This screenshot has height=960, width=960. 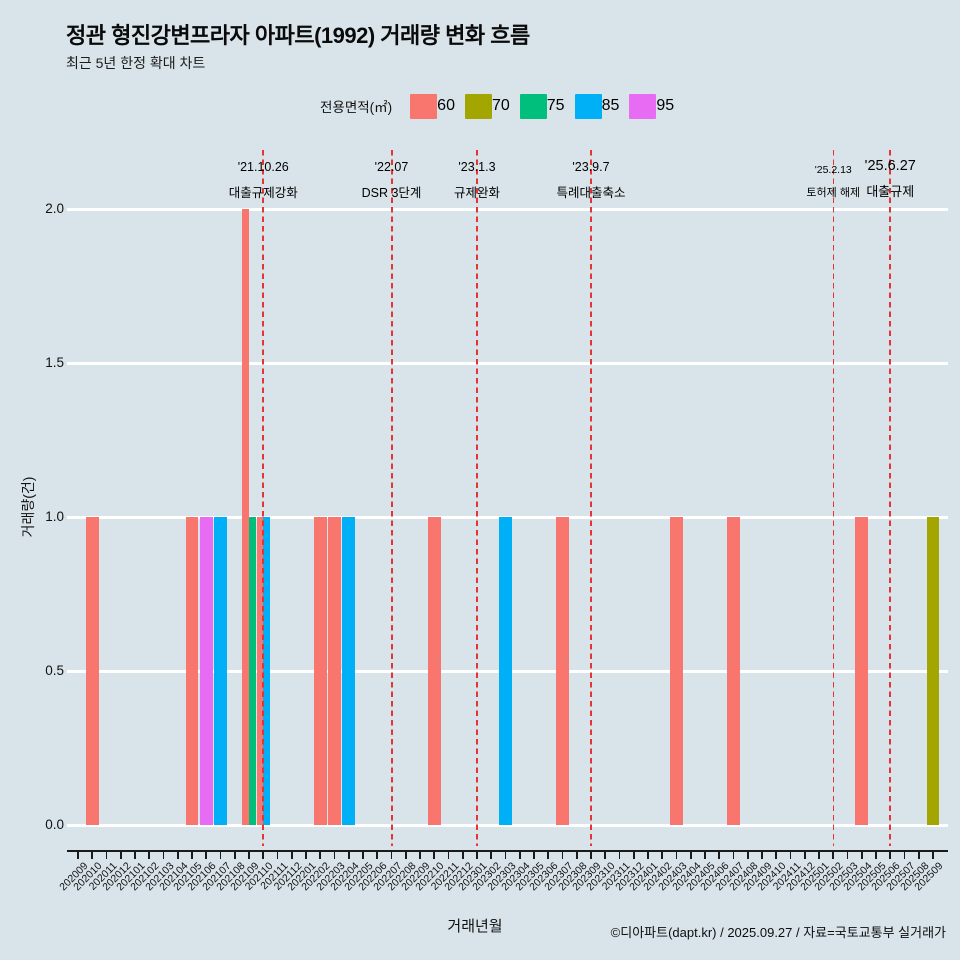 What do you see at coordinates (555, 105) in the screenshot?
I see `legend-item-label: 75` at bounding box center [555, 105].